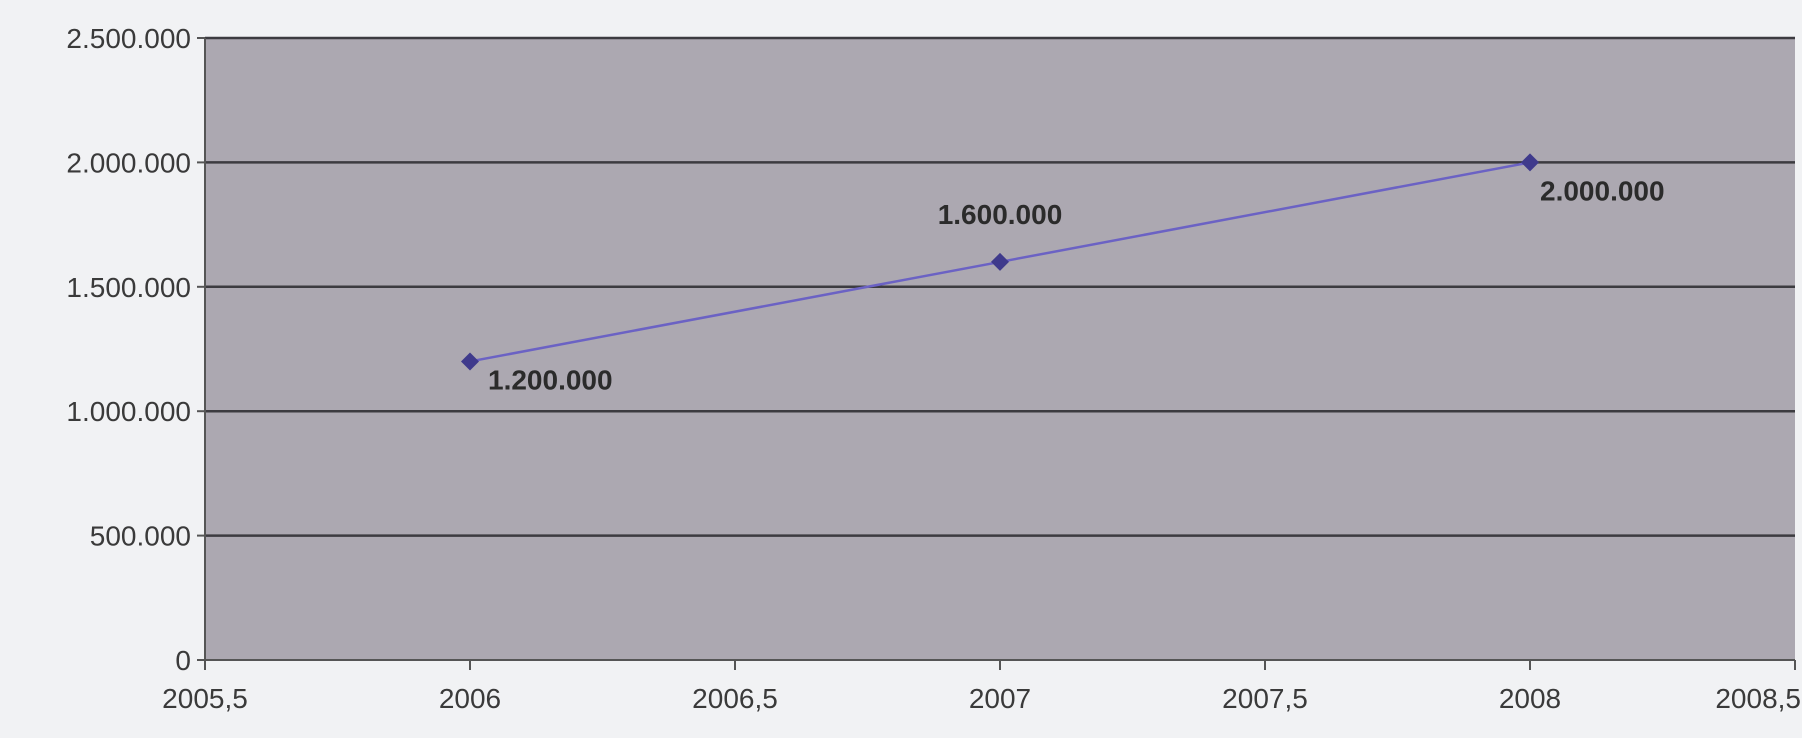 Image resolution: width=1802 pixels, height=738 pixels. Describe the element at coordinates (128, 287) in the screenshot. I see `y-tick-label: 1.500.000` at that location.